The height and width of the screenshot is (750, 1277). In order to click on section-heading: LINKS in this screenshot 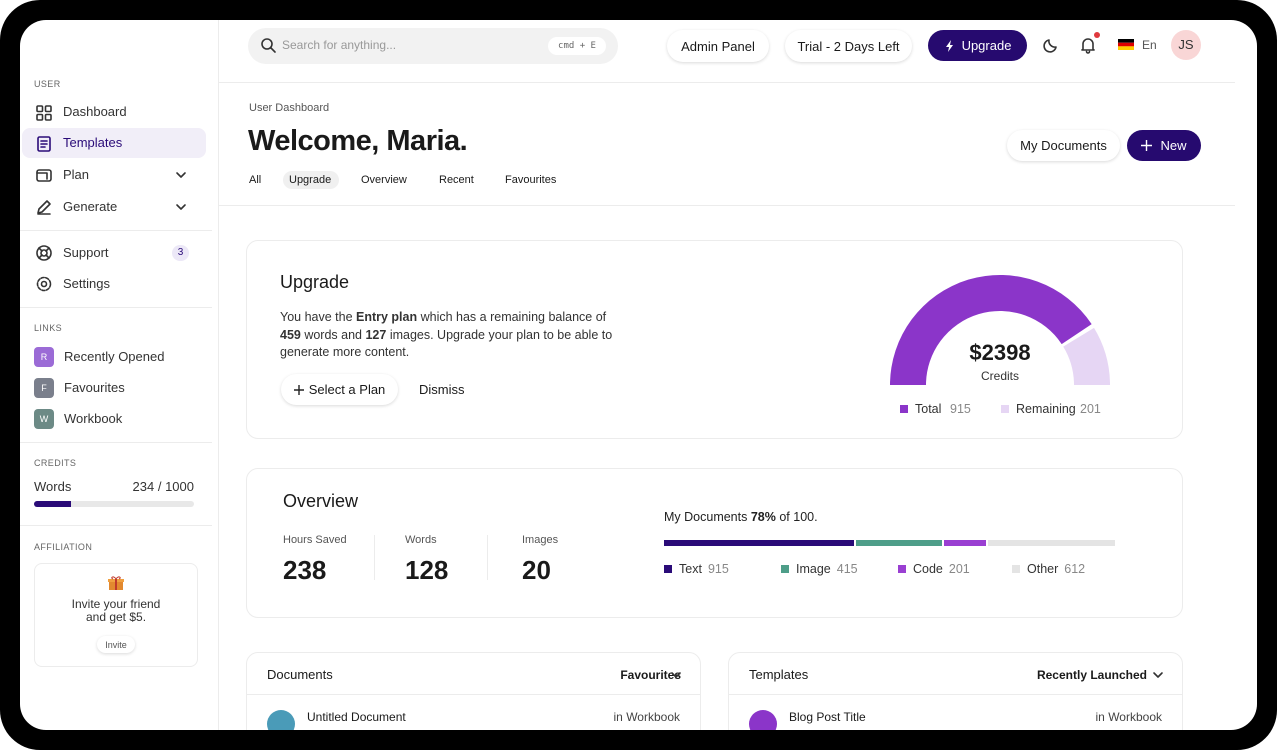, I will do `click(48, 328)`.